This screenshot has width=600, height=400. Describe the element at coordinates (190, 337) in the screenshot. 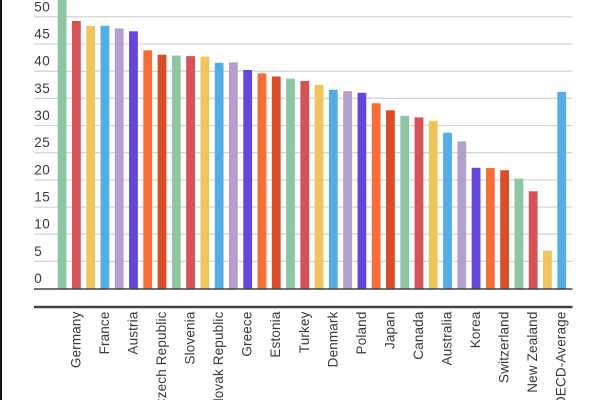

I see `svg-text: Slovenia` at that location.